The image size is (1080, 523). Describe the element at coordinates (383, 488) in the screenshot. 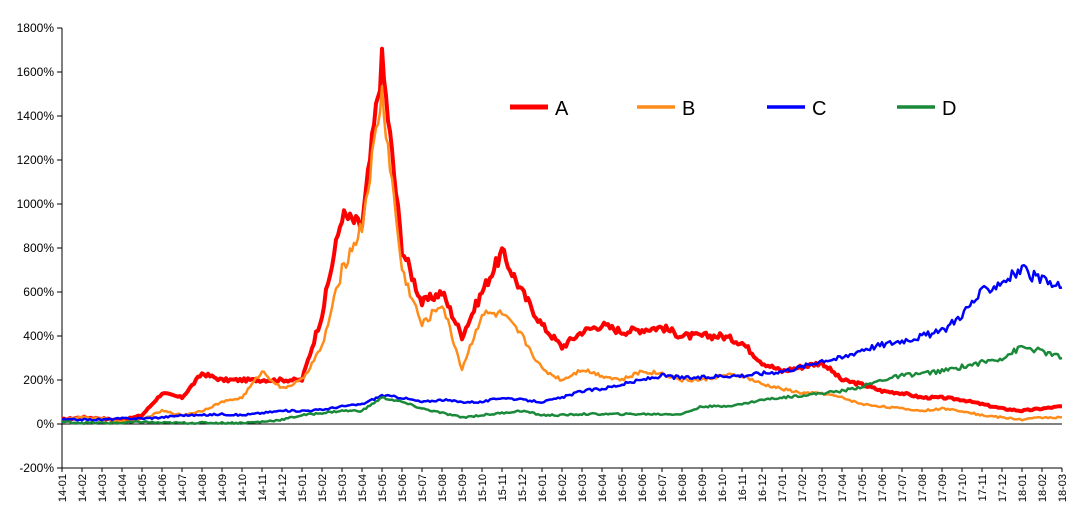

I see `x-tick-label: 15-05` at that location.